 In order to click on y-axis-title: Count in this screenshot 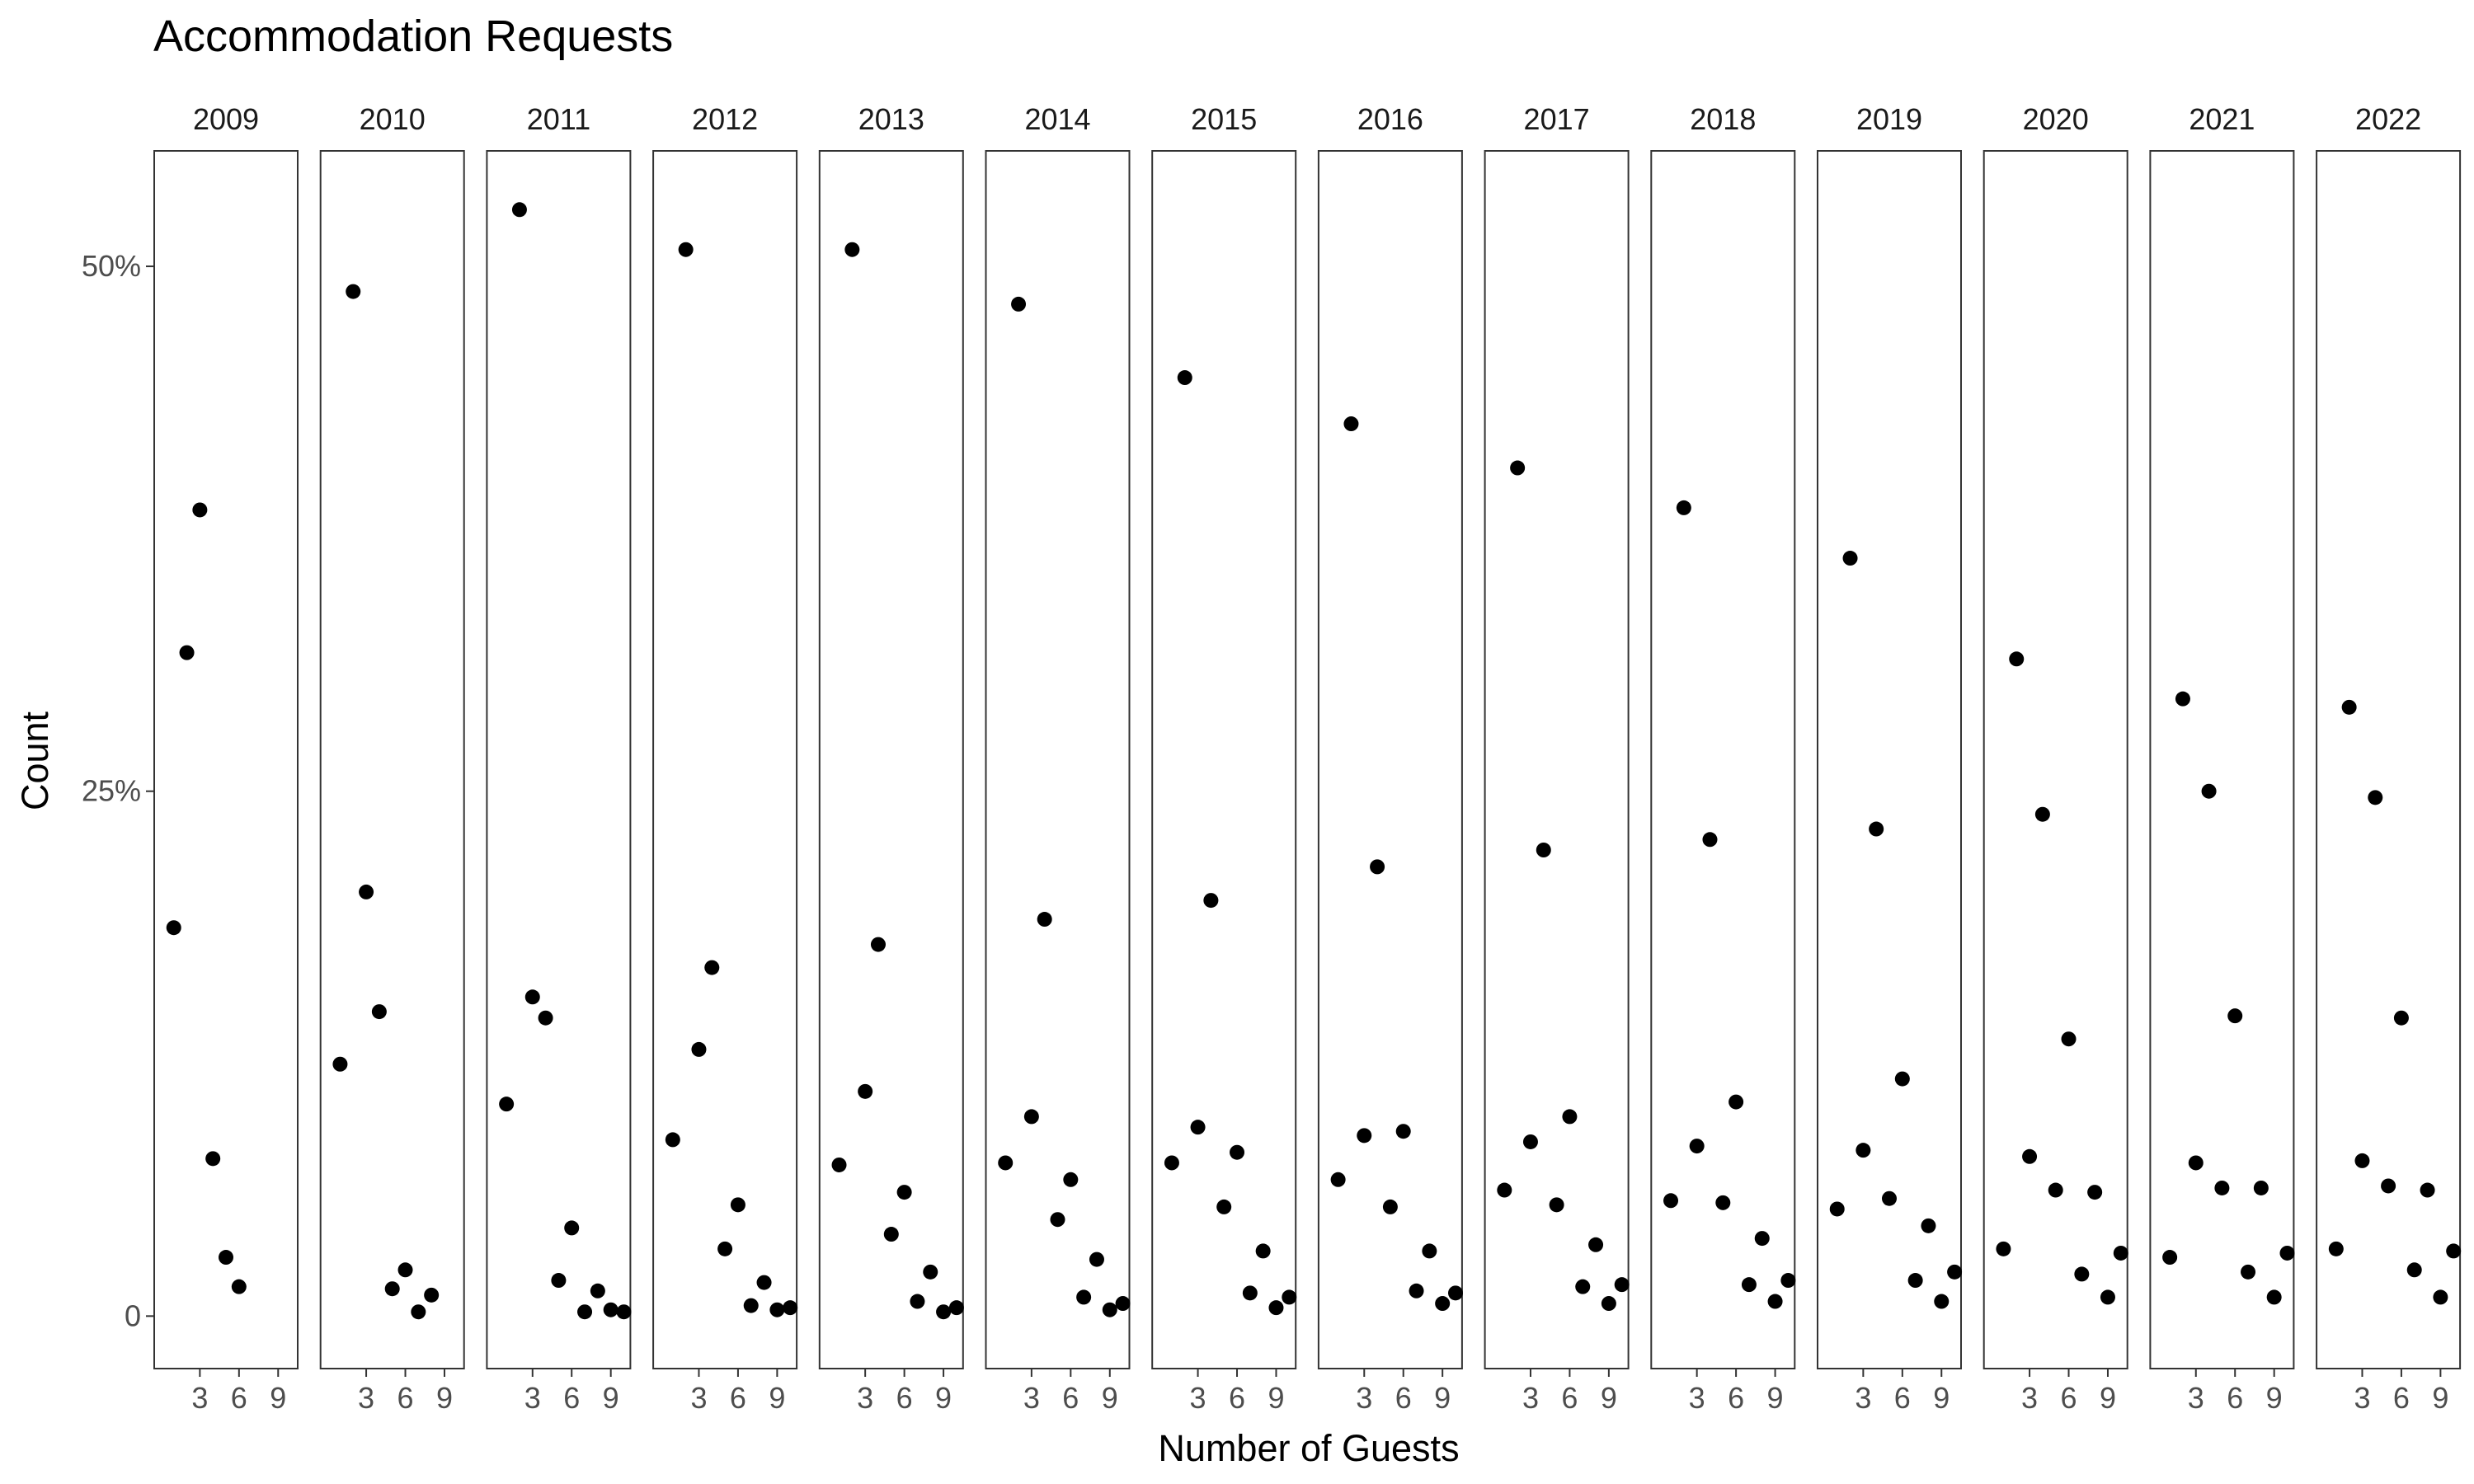, I will do `click(35, 760)`.